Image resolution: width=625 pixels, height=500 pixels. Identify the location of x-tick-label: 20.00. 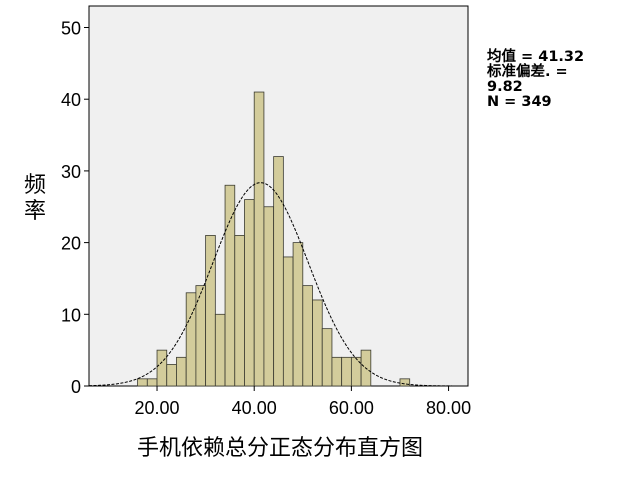
(157, 408).